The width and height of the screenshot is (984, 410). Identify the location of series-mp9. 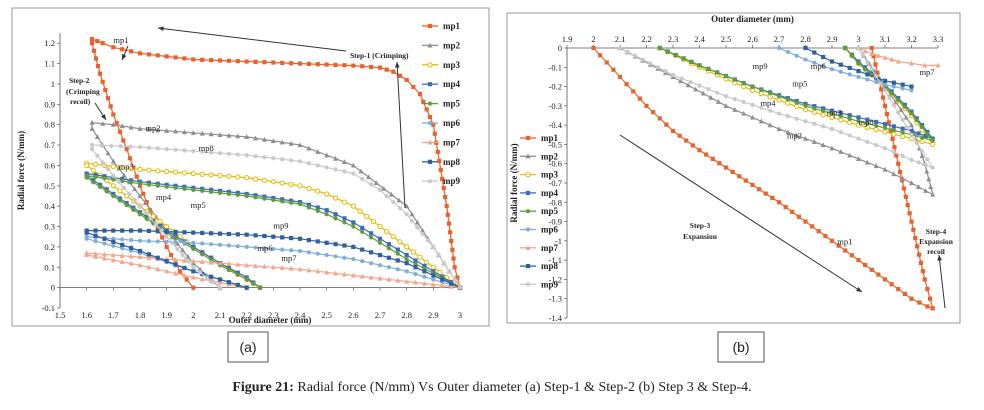
(276, 216).